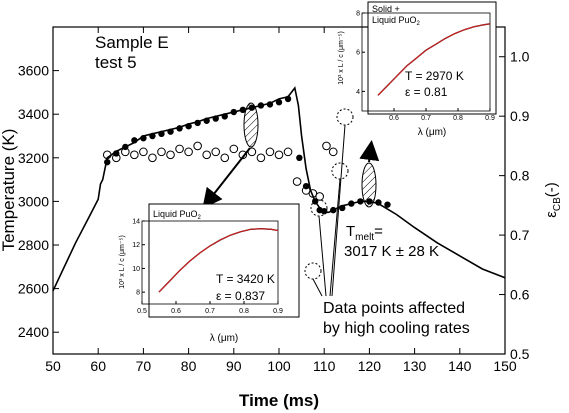 This screenshot has width=569, height=413. Describe the element at coordinates (394, 308) in the screenshot. I see `affected-text-line1: Data points affected` at that location.